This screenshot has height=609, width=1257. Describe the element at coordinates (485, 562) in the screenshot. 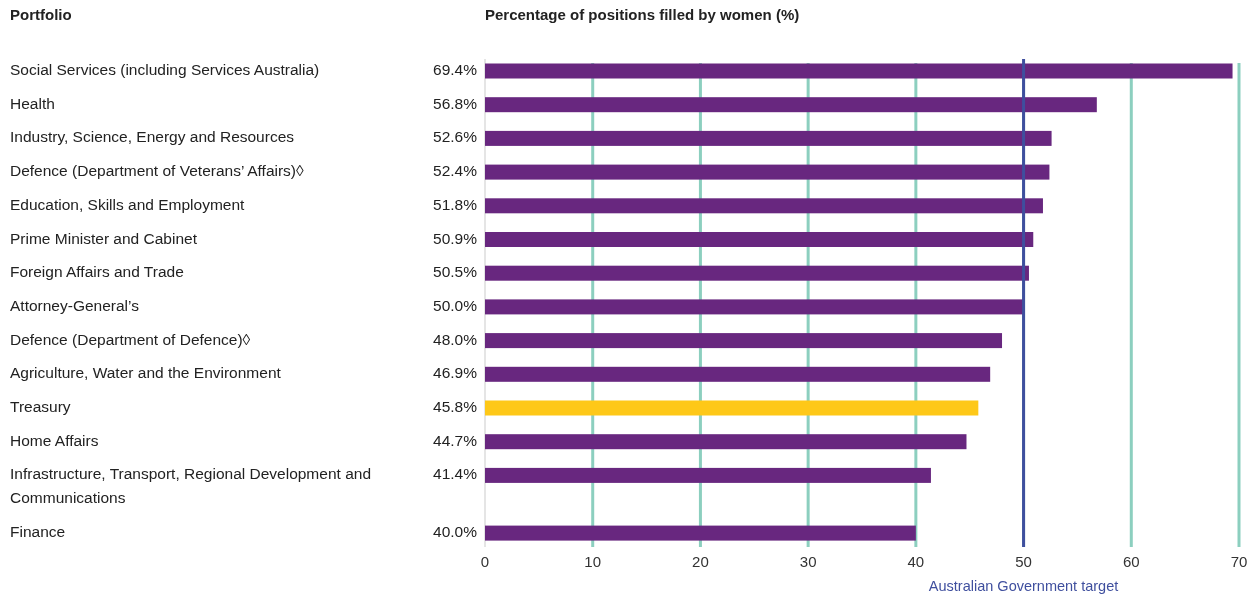

I see `x-tick-label: 0` at that location.